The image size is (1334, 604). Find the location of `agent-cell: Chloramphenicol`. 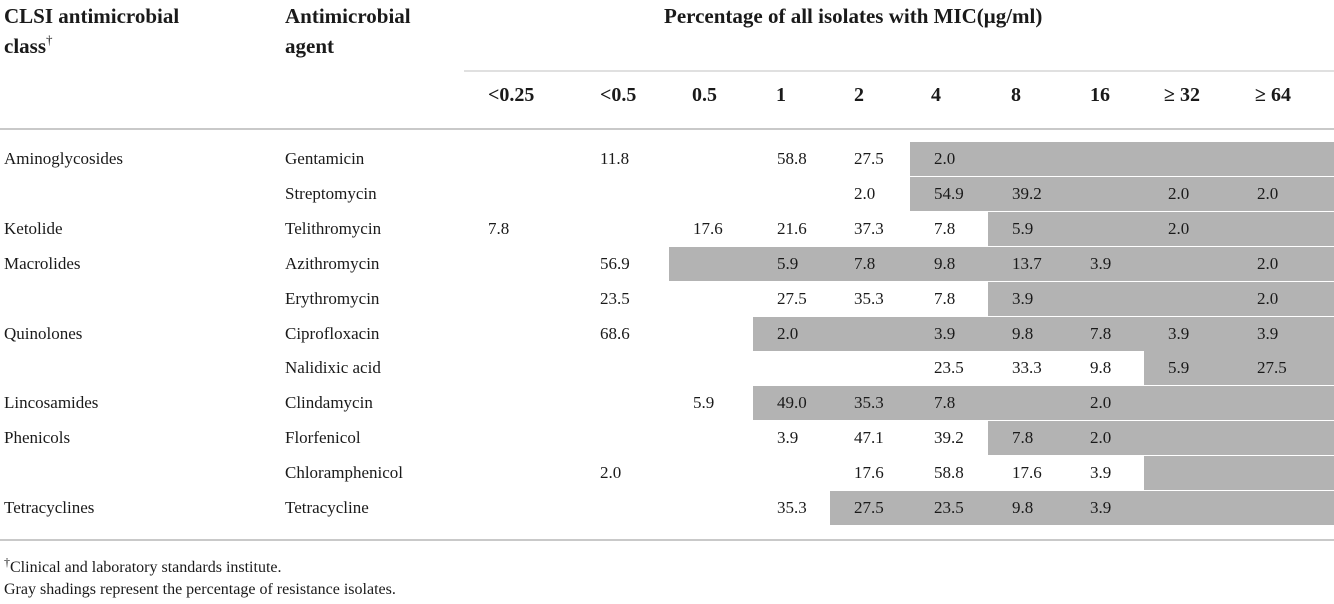

agent-cell: Chloramphenicol is located at coordinates (344, 472).